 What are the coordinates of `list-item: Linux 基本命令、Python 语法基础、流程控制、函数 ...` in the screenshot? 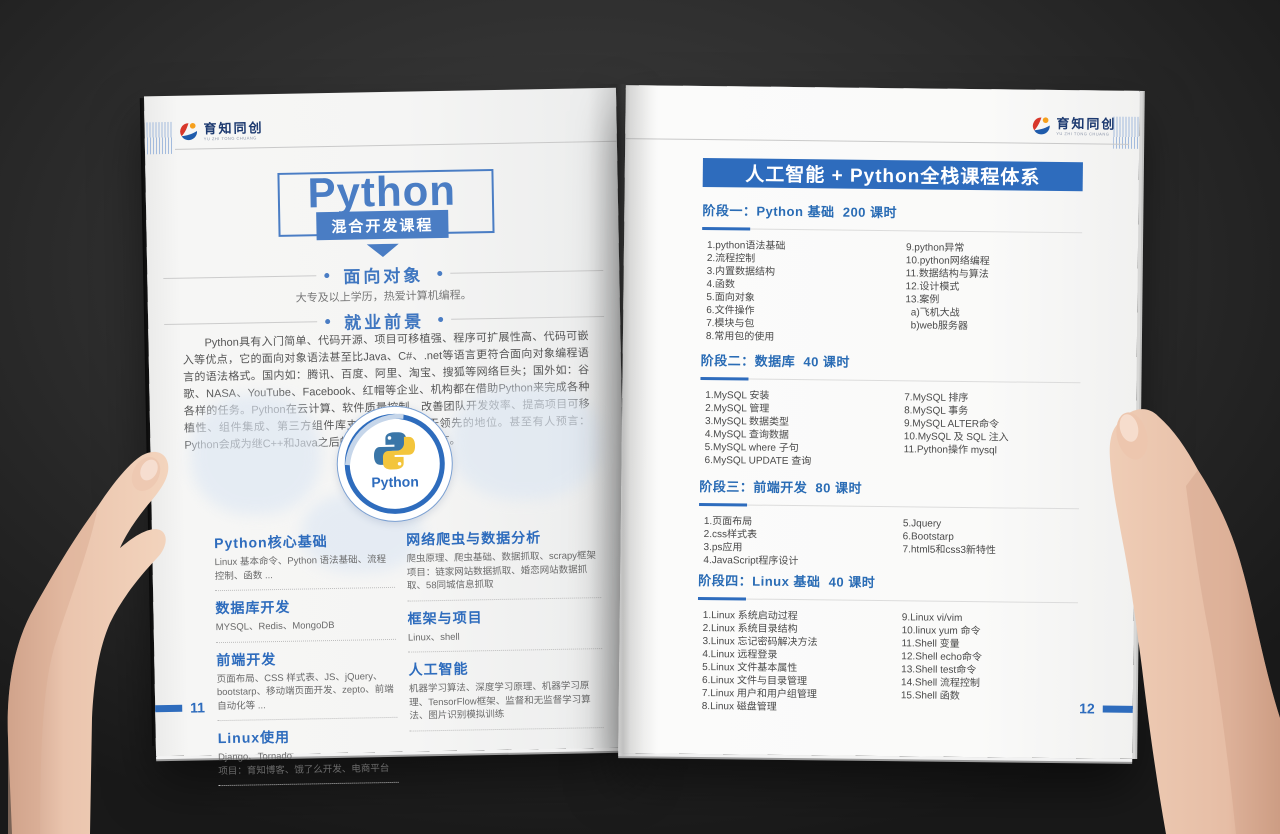 It's located at (300, 568).